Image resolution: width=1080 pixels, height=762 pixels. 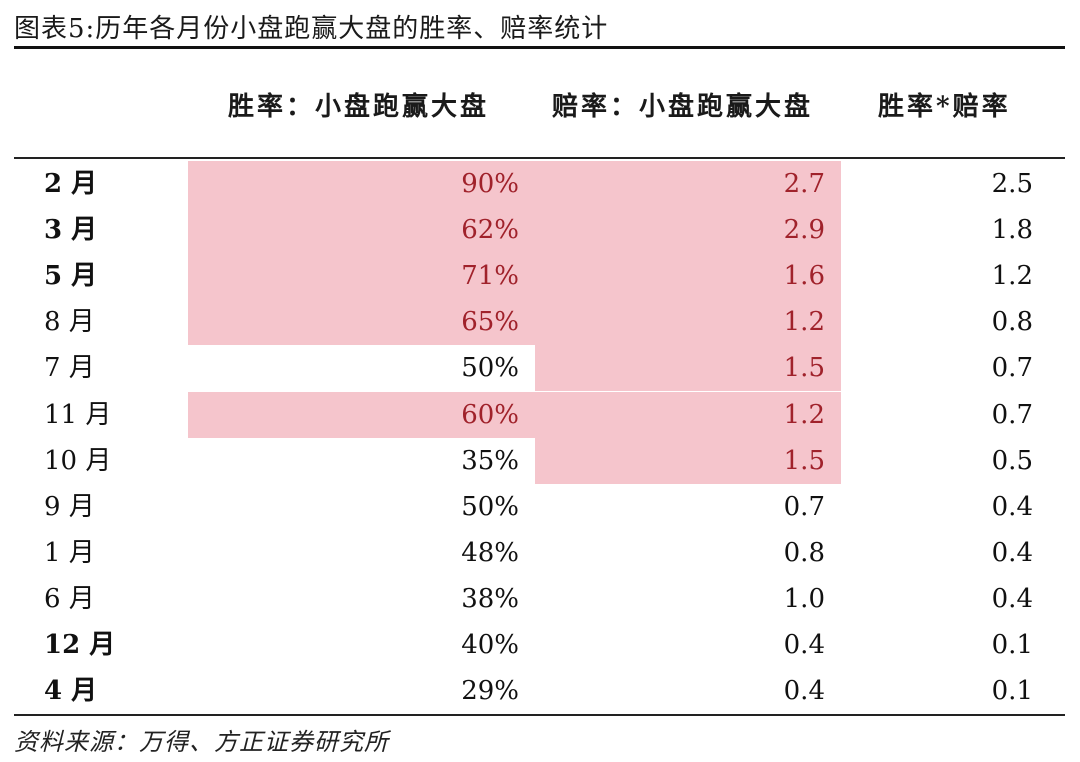 What do you see at coordinates (361, 230) in the screenshot?
I see `win-rate-cell: 62%` at bounding box center [361, 230].